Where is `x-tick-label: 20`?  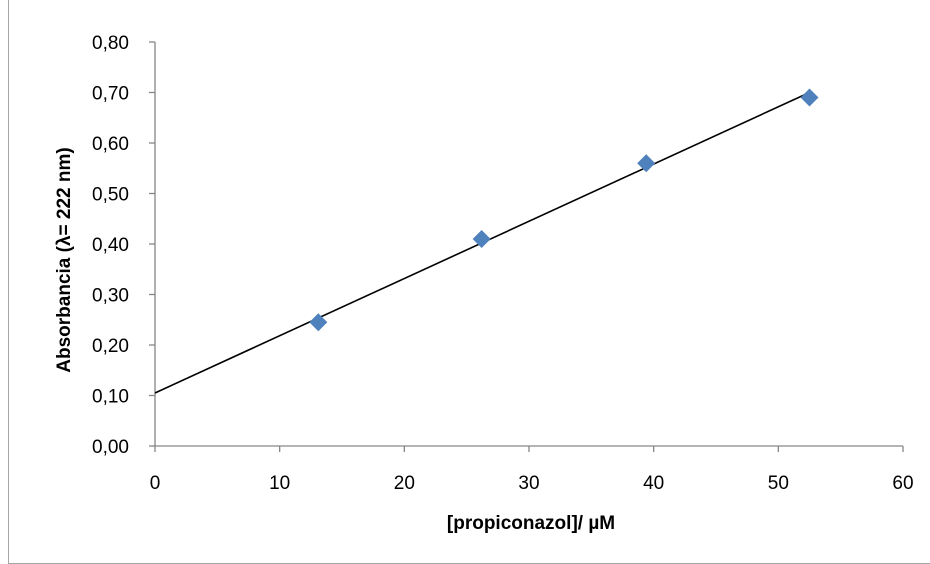 x-tick-label: 20 is located at coordinates (404, 483).